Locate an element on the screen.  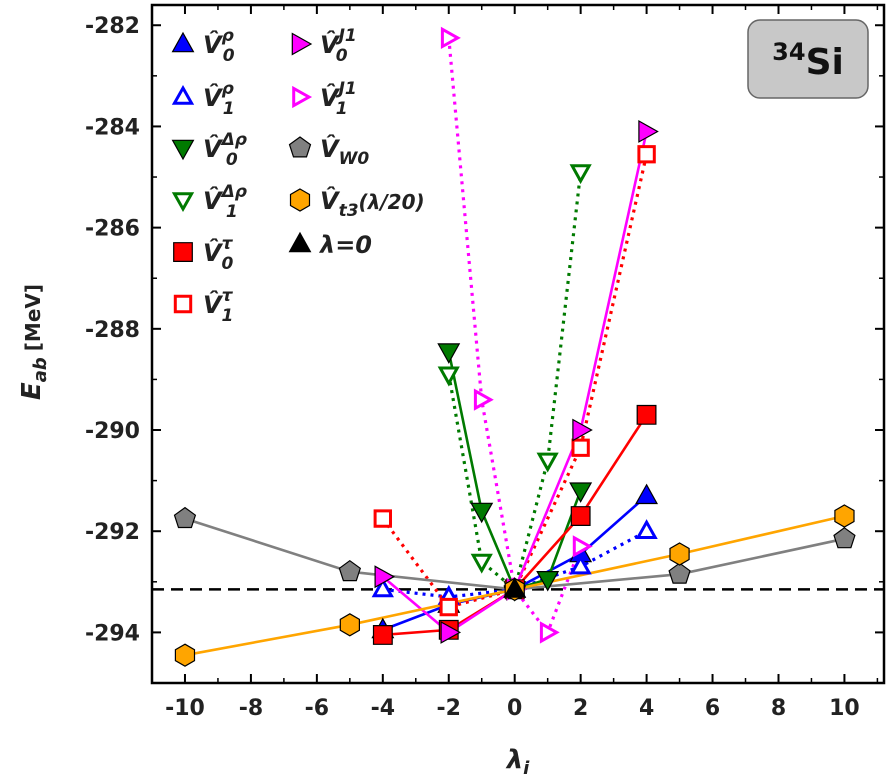
y-tick-label: -290 is located at coordinates (112, 431).